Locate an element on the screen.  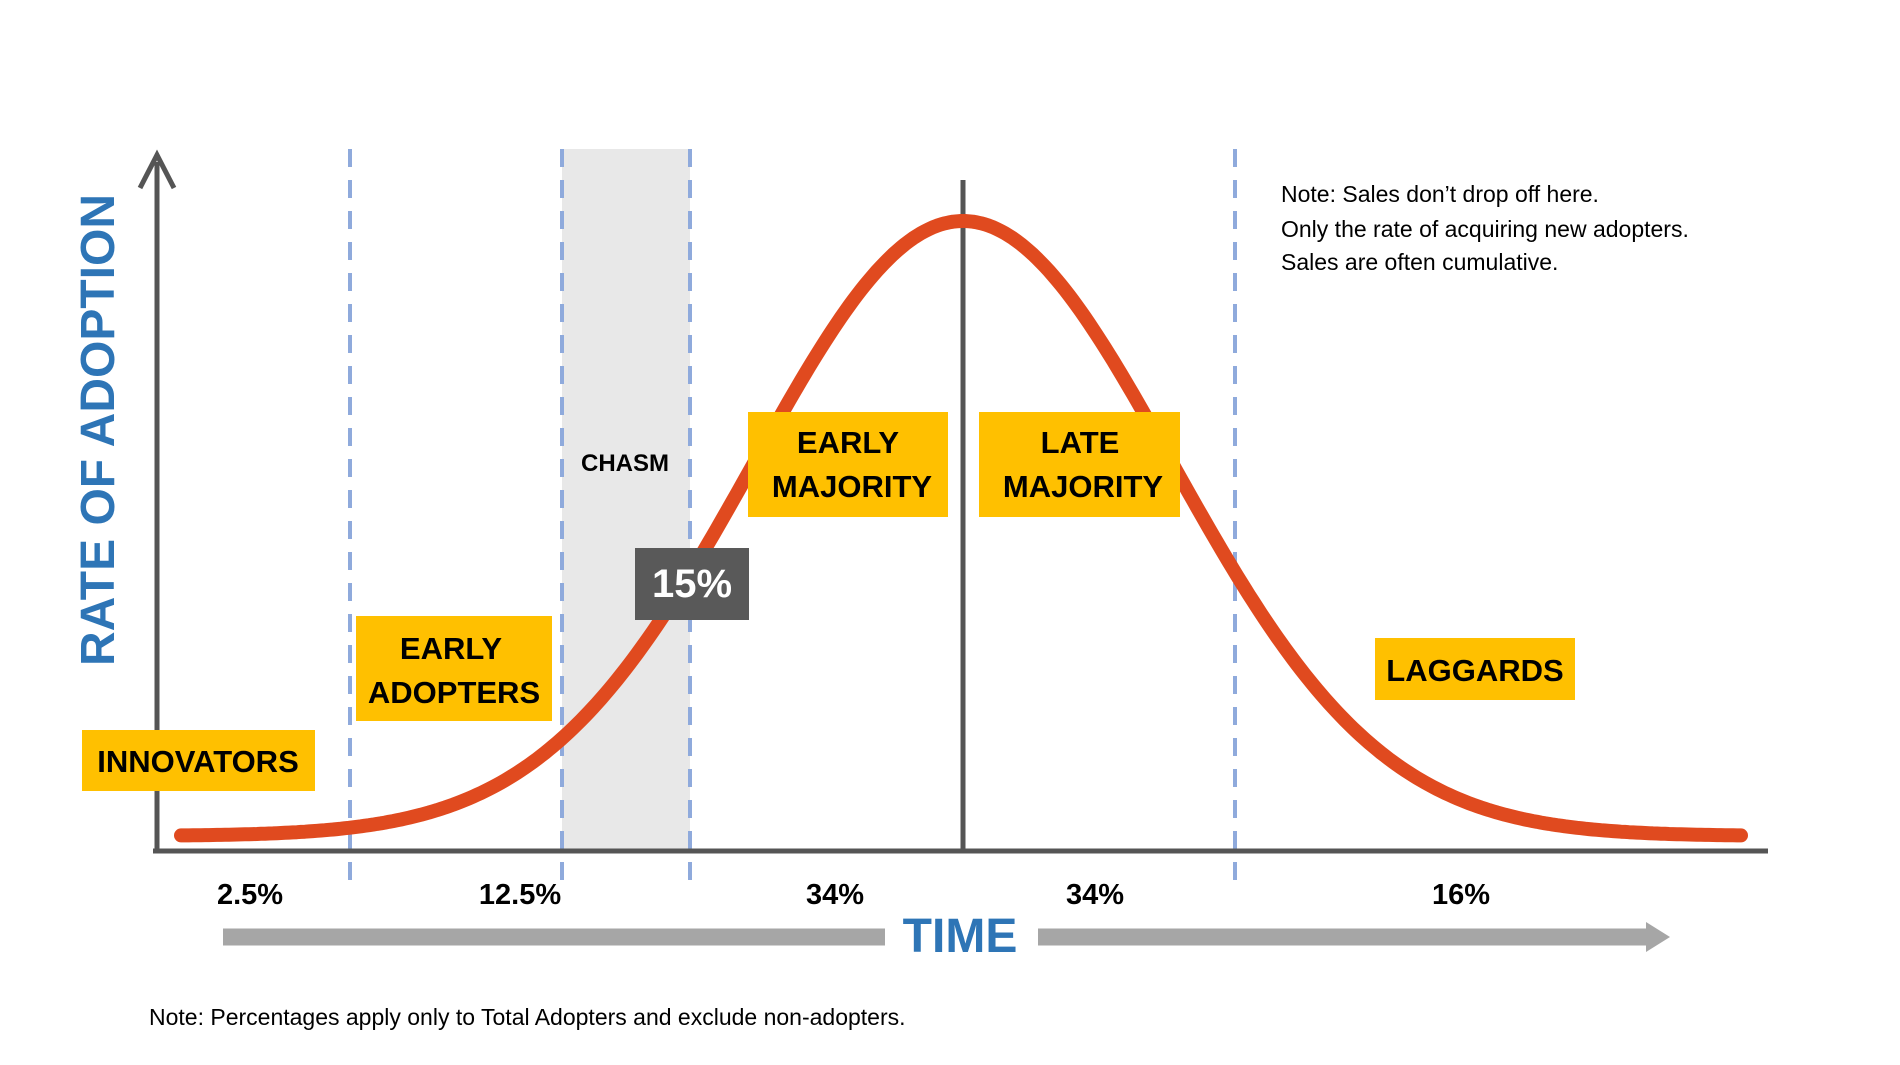
chasm-band is located at coordinates (626, 499).